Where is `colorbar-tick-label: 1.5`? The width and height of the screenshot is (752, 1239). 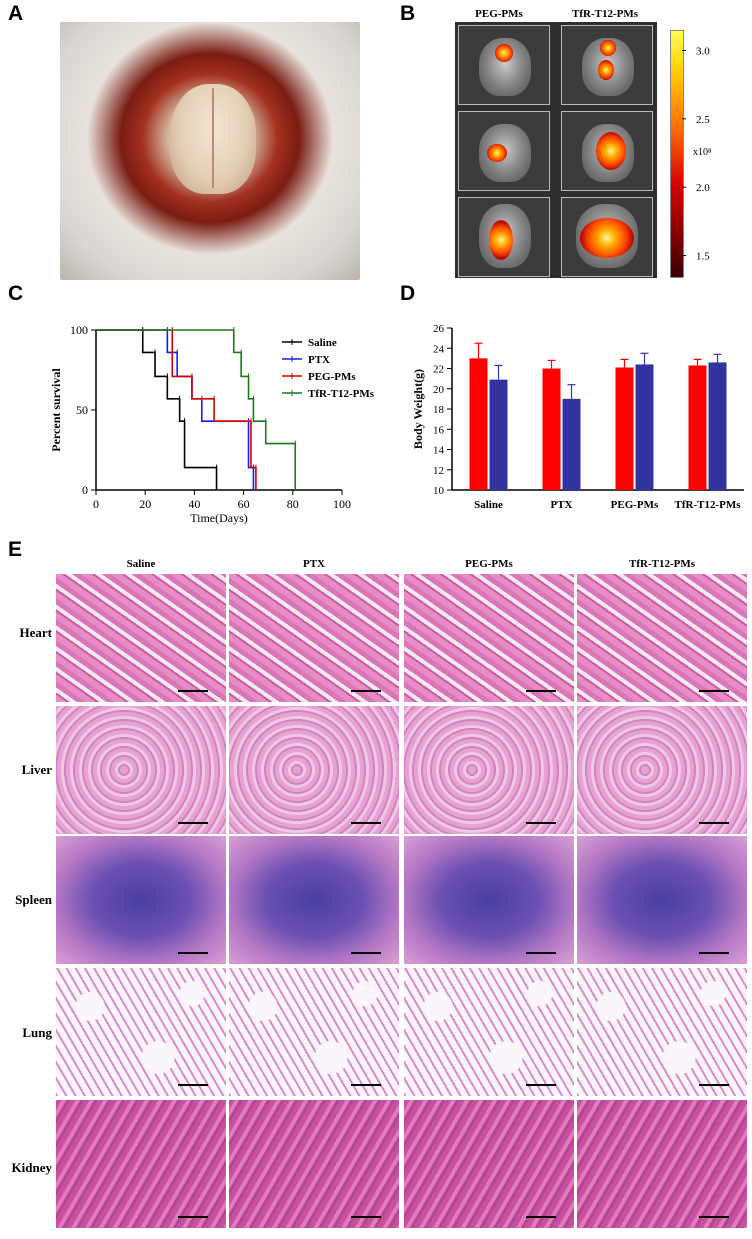 colorbar-tick-label: 1.5 is located at coordinates (703, 257).